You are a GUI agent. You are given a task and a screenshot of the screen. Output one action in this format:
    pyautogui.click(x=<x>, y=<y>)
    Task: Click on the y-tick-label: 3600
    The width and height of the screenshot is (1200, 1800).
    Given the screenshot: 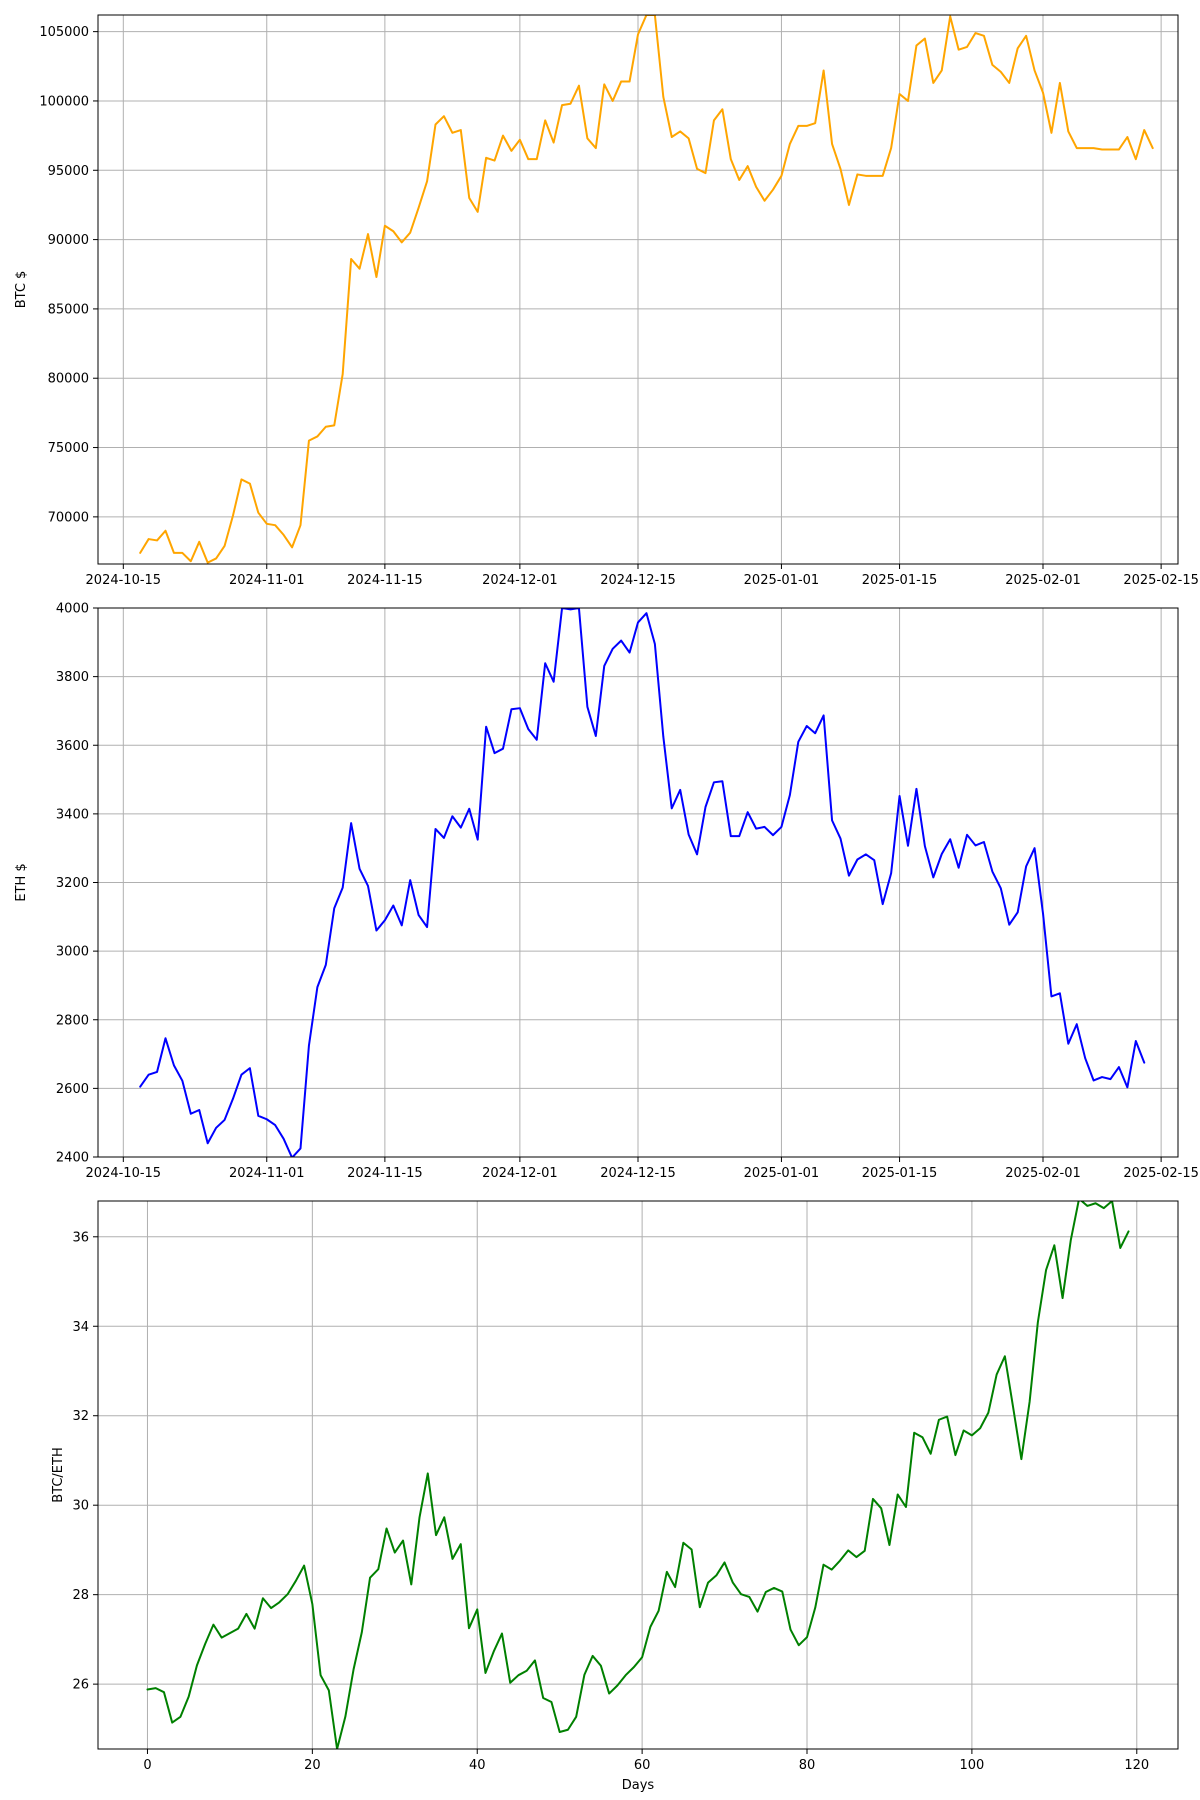 What is the action you would take?
    pyautogui.click(x=72, y=746)
    